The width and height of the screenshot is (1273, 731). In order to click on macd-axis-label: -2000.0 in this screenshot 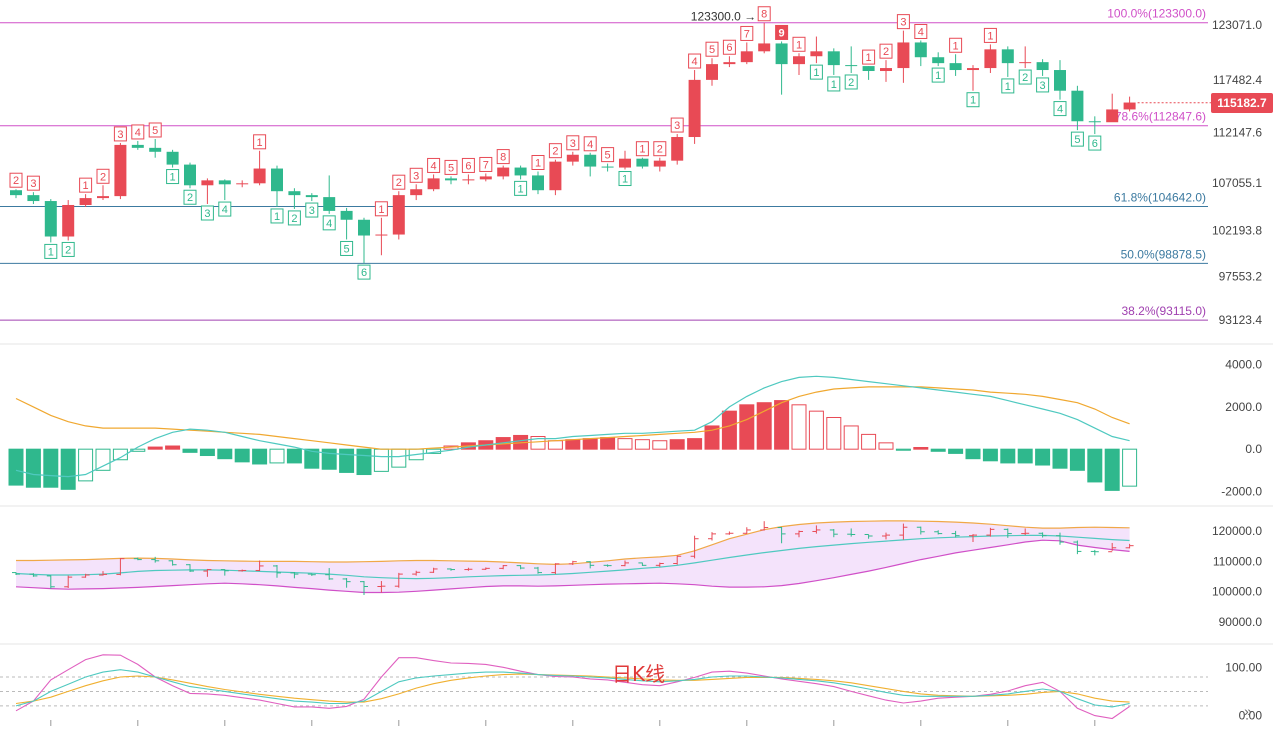, I will do `click(1241, 491)`.